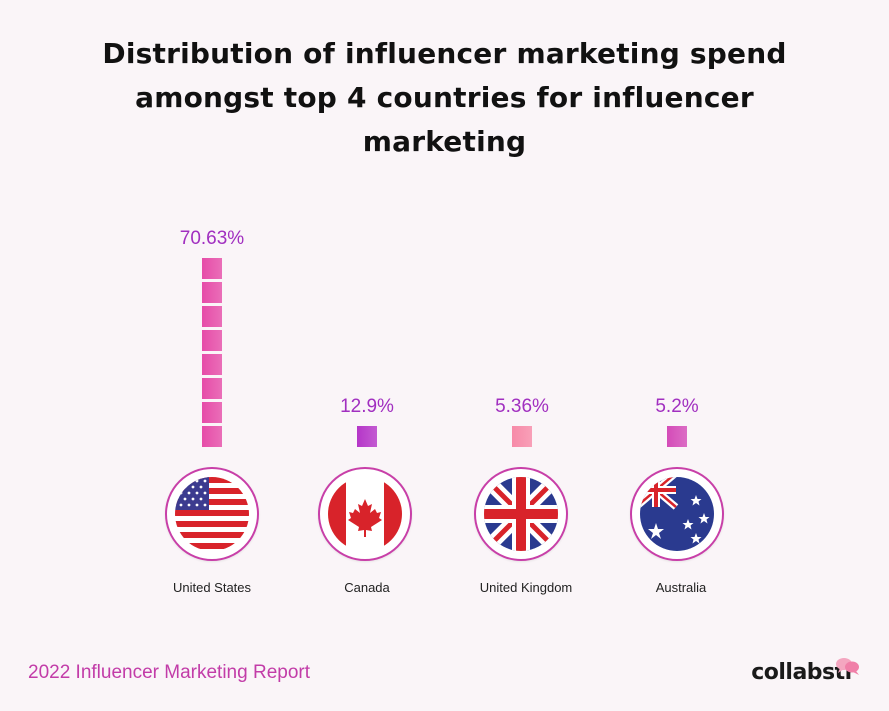  What do you see at coordinates (847, 666) in the screenshot?
I see `chat-bubbles-icon` at bounding box center [847, 666].